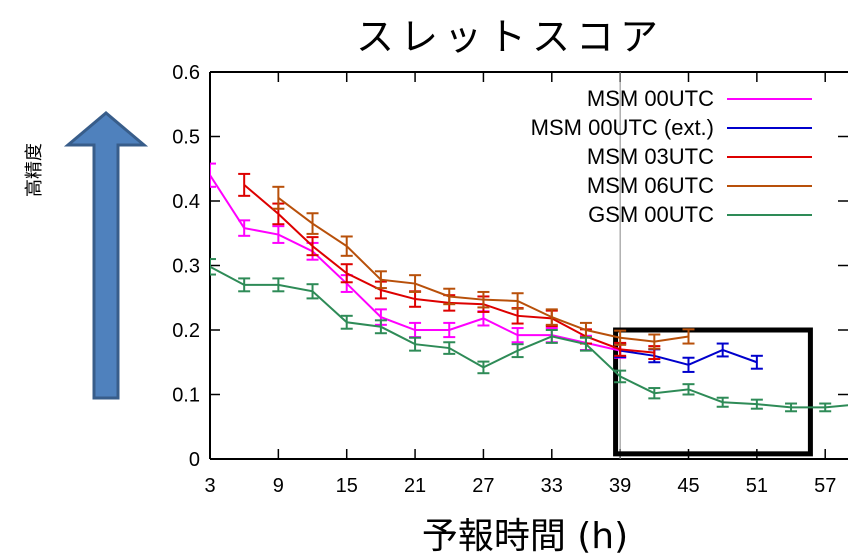 Image resolution: width=848 pixels, height=557 pixels. What do you see at coordinates (186, 267) in the screenshot?
I see `y-tick-label: 0.3` at bounding box center [186, 267].